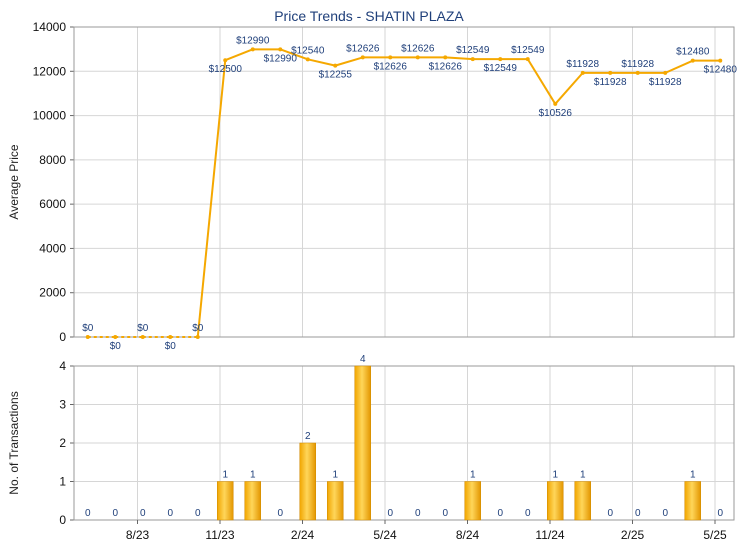 This screenshot has height=550, width=740. Describe the element at coordinates (62, 405) in the screenshot. I see `bottom-y-tick-label: 3` at that location.